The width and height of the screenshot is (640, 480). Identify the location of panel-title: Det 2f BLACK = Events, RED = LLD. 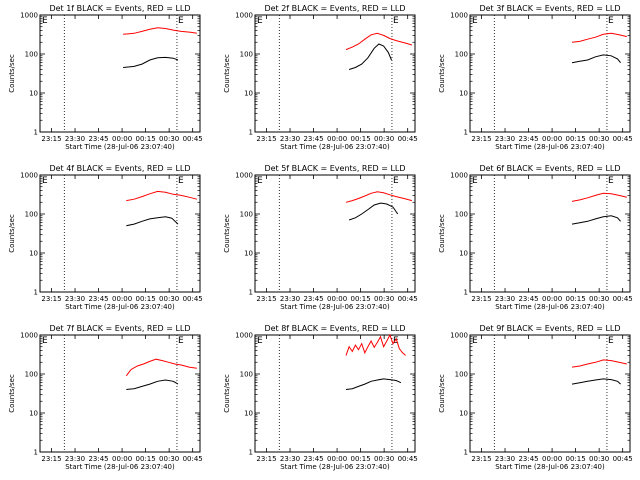
(334, 8).